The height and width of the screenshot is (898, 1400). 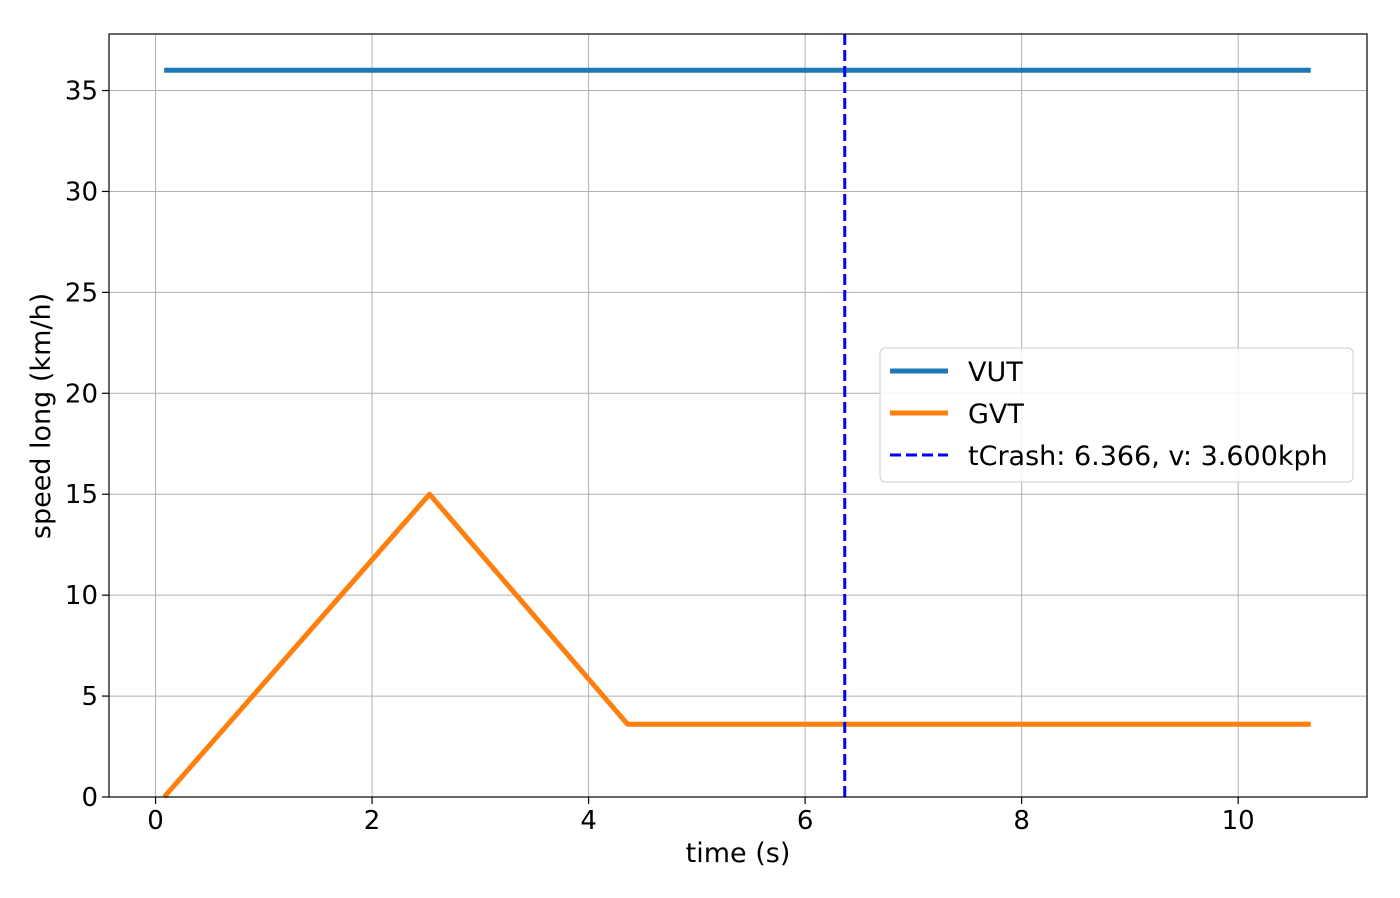 I want to click on x-tick-label: 6, so click(x=805, y=821).